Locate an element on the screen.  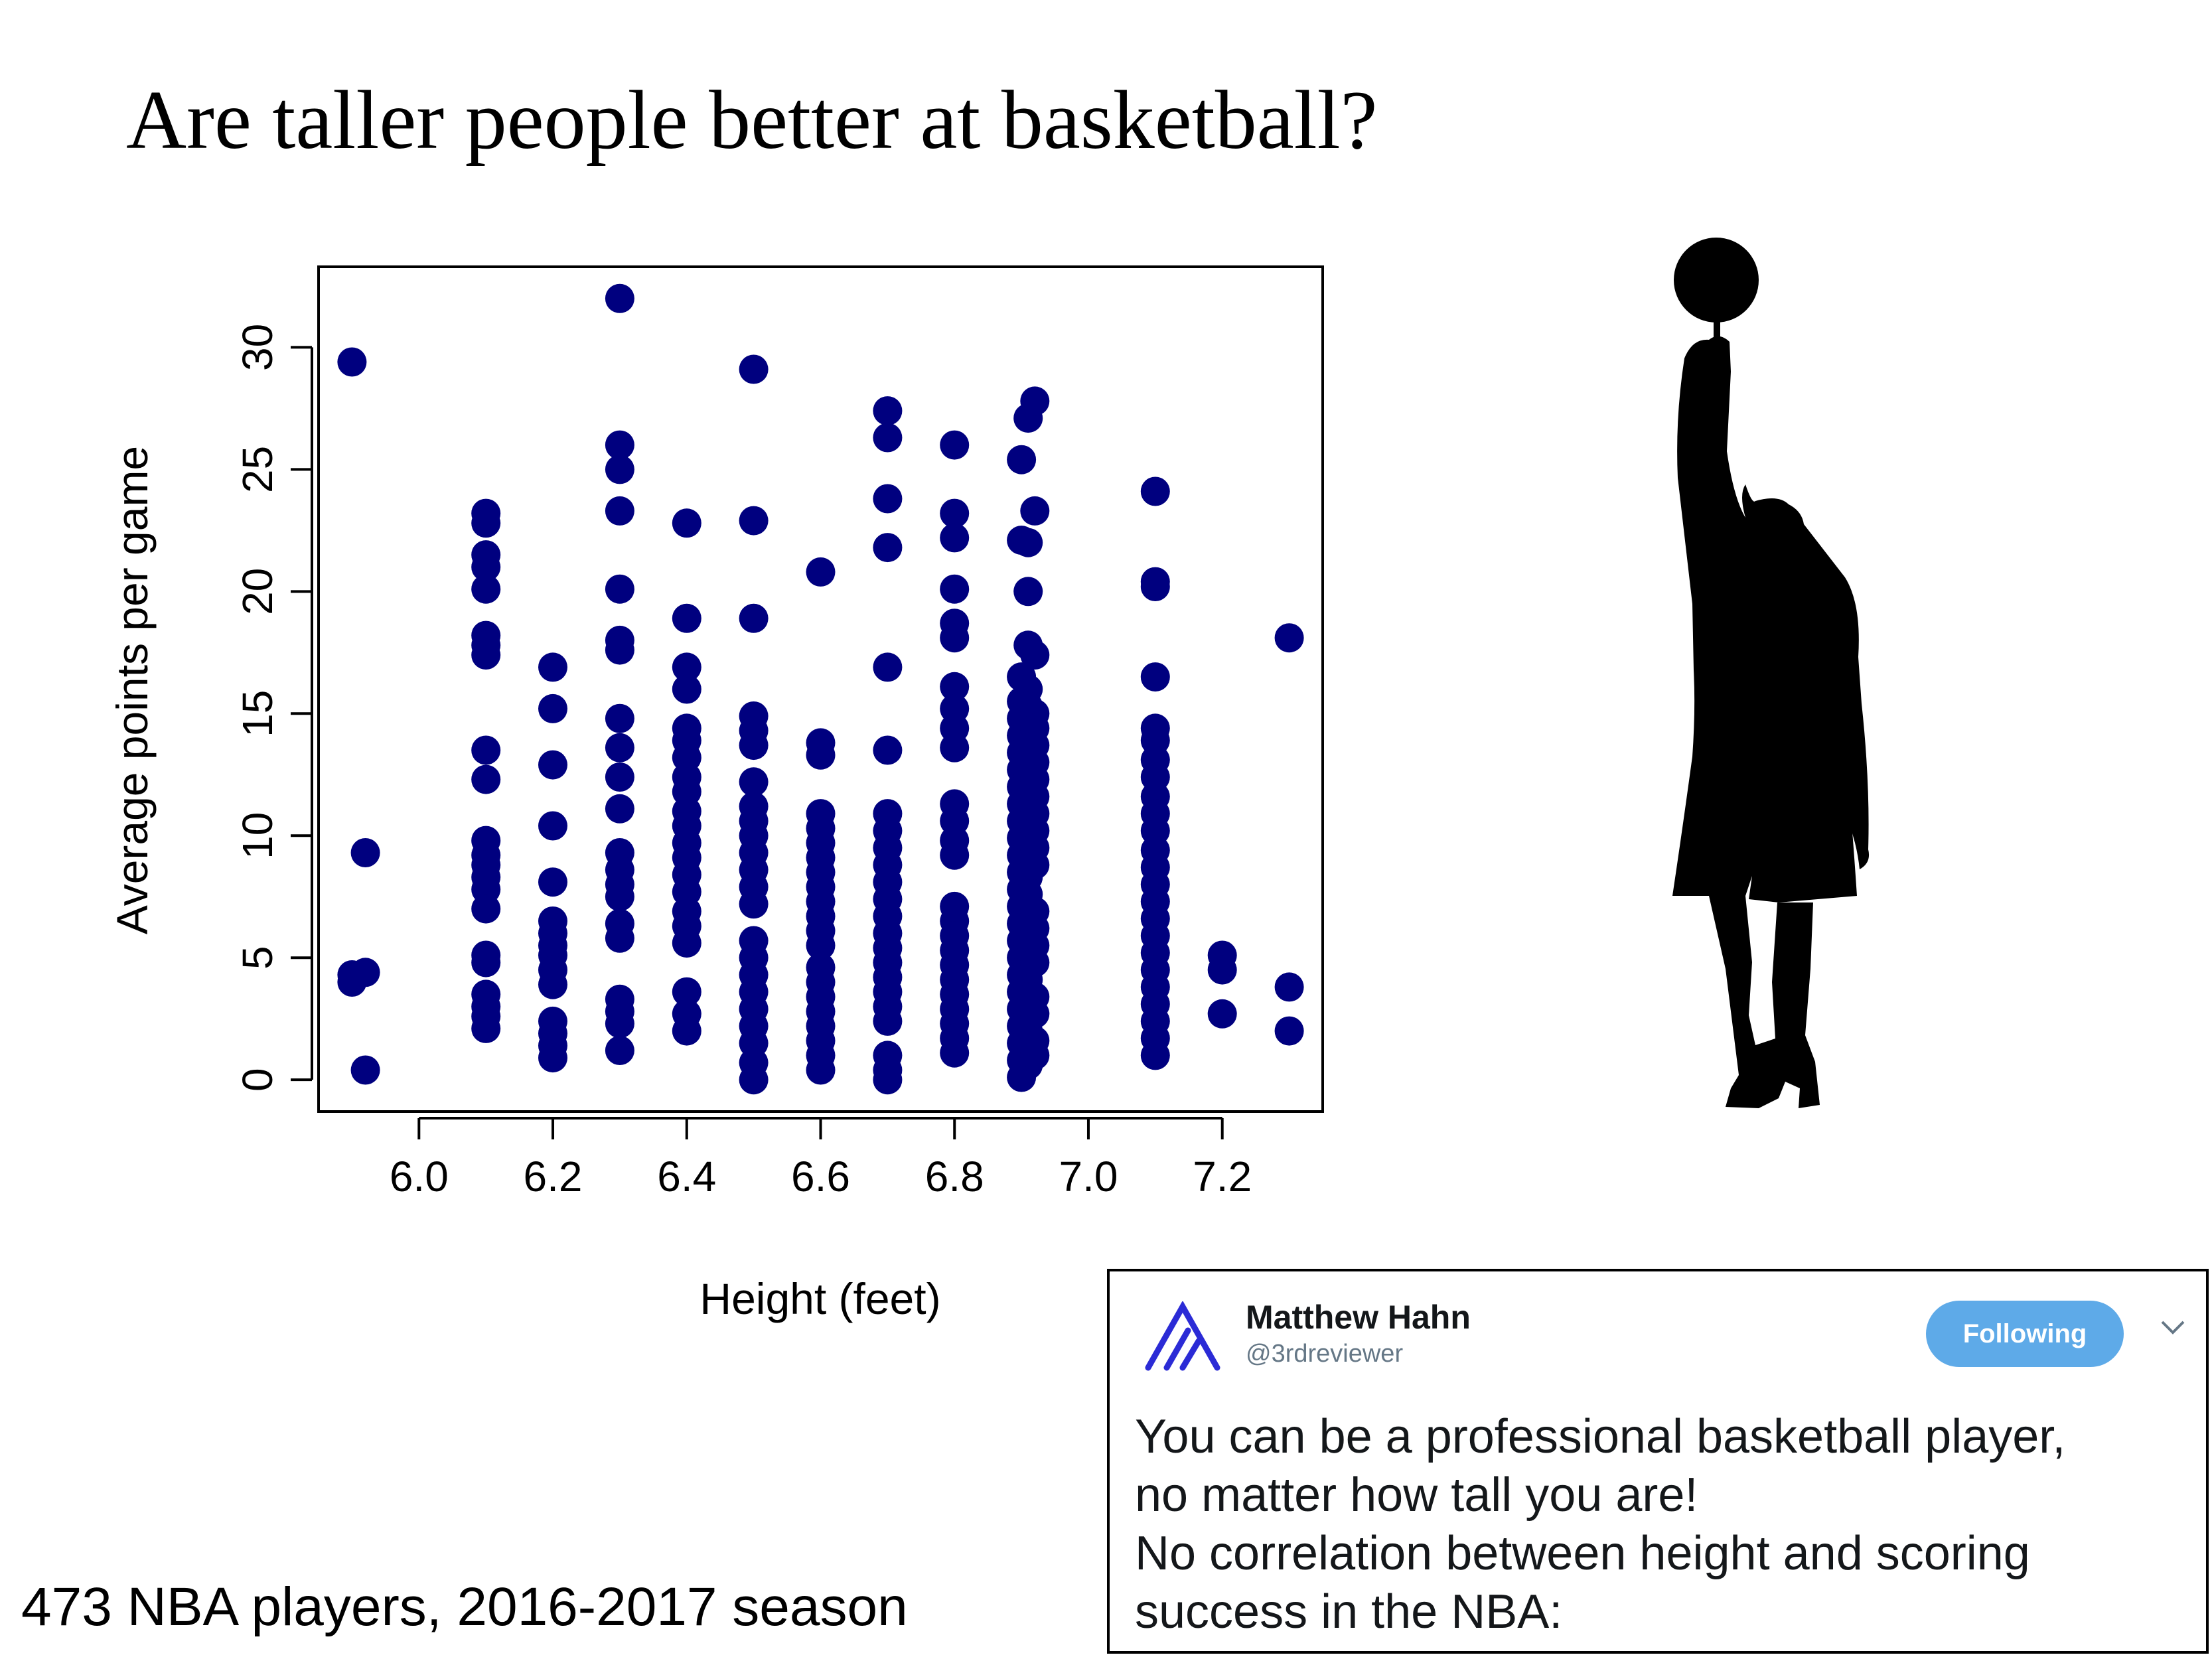
x-tick-label: 6.4 is located at coordinates (687, 1176).